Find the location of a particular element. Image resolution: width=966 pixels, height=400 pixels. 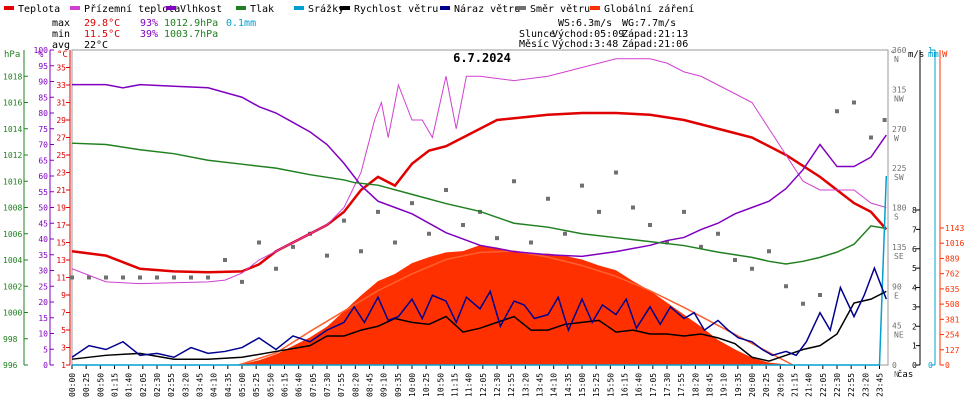

x-tick-label: 17:30 is located at coordinates (667, 385).